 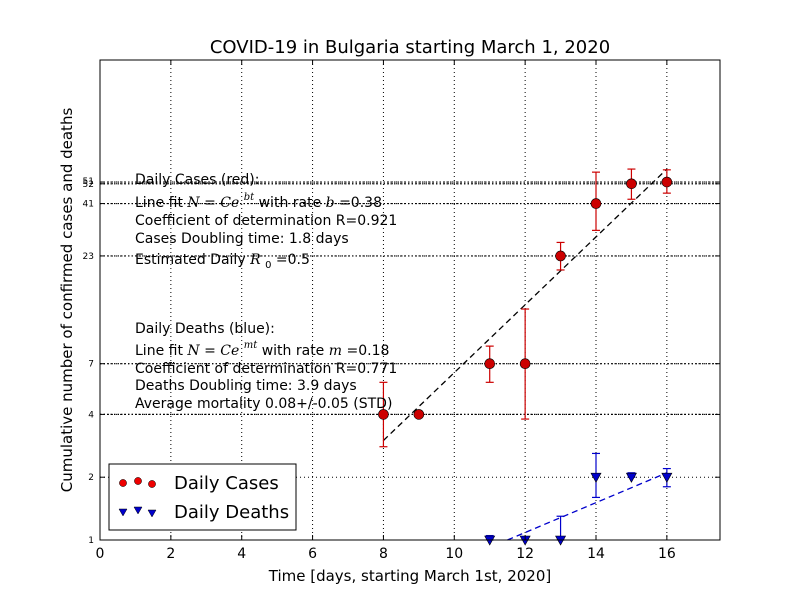 I want to click on cases-fit-rate-label: with rate, so click(x=292, y=203).